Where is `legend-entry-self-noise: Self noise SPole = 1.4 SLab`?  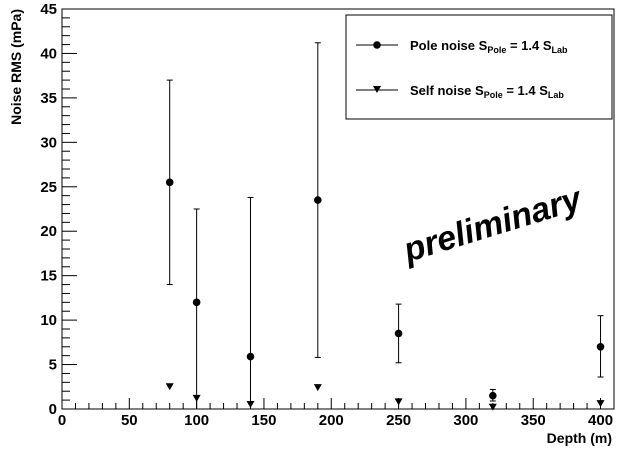 legend-entry-self-noise: Self noise SPole = 1.4 SLab is located at coordinates (460, 91).